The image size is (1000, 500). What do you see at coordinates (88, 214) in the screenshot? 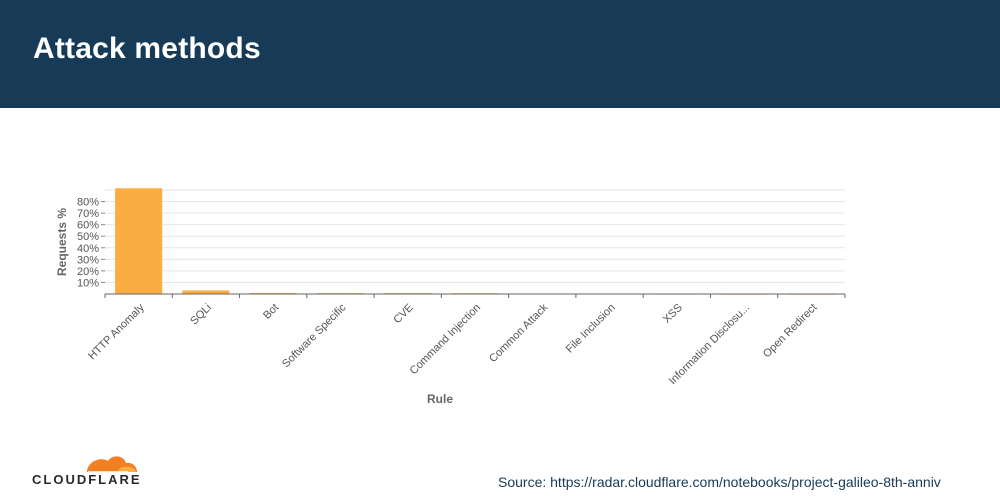
I see `y-tick-label: 70%` at bounding box center [88, 214].